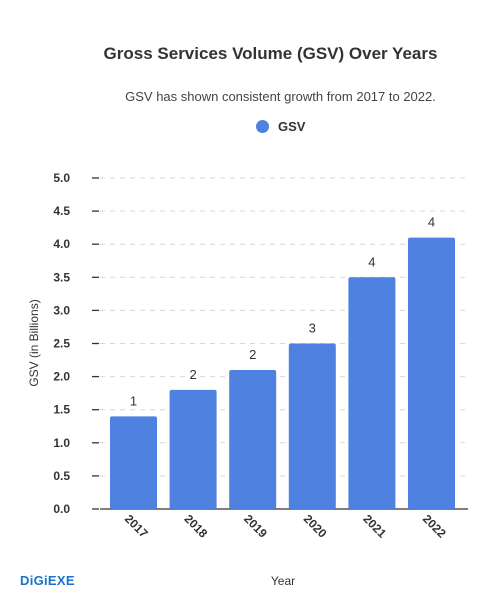 This screenshot has width=489, height=600. Describe the element at coordinates (61, 476) in the screenshot. I see `y-tick-label: 0.5` at that location.